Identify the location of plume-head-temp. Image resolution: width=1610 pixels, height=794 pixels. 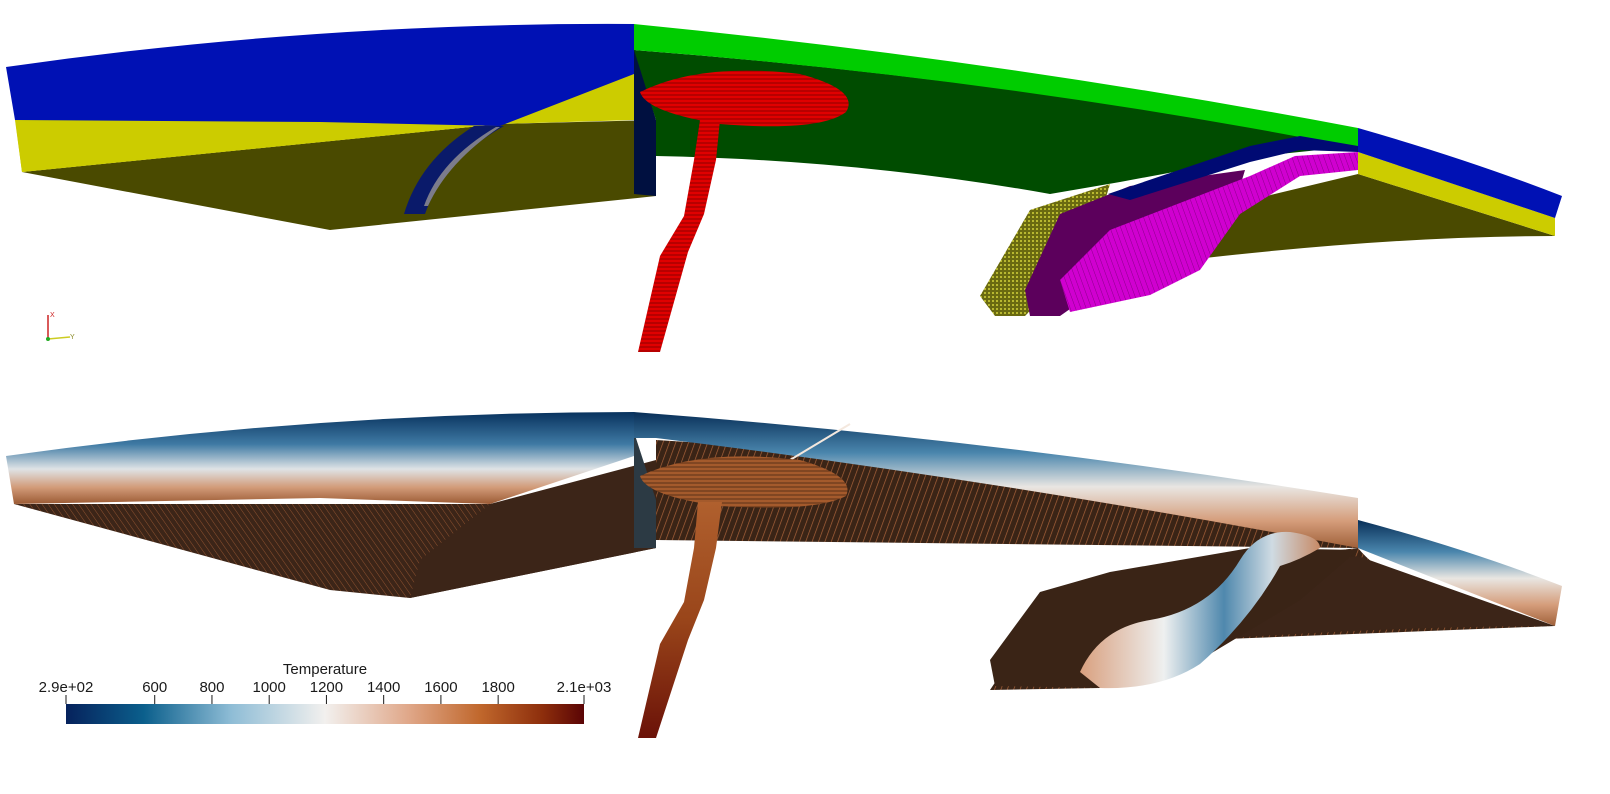
(744, 482).